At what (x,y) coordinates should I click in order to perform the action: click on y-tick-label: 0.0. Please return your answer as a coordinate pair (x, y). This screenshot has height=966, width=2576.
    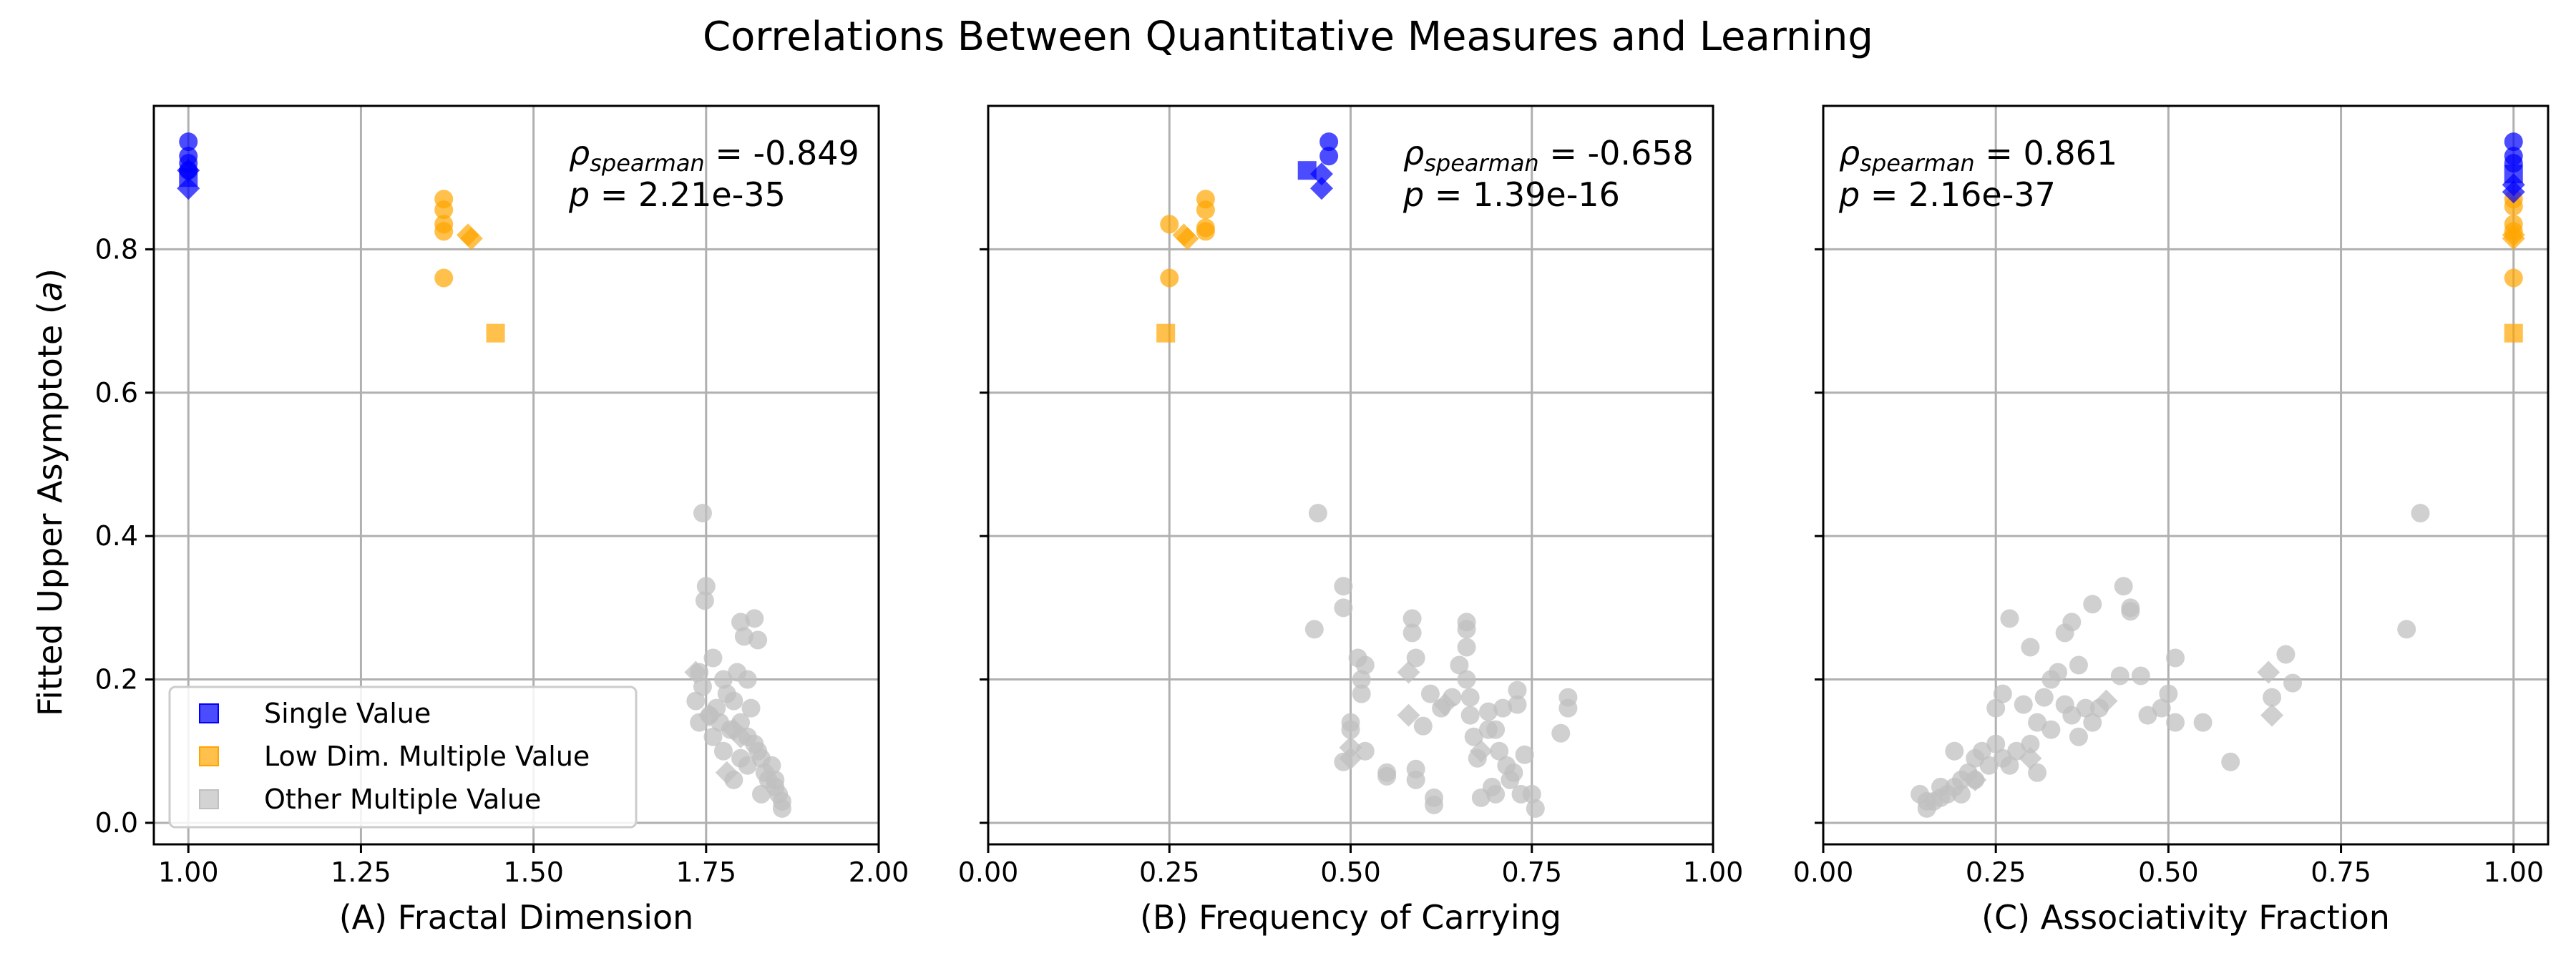
    Looking at the image, I should click on (116, 823).